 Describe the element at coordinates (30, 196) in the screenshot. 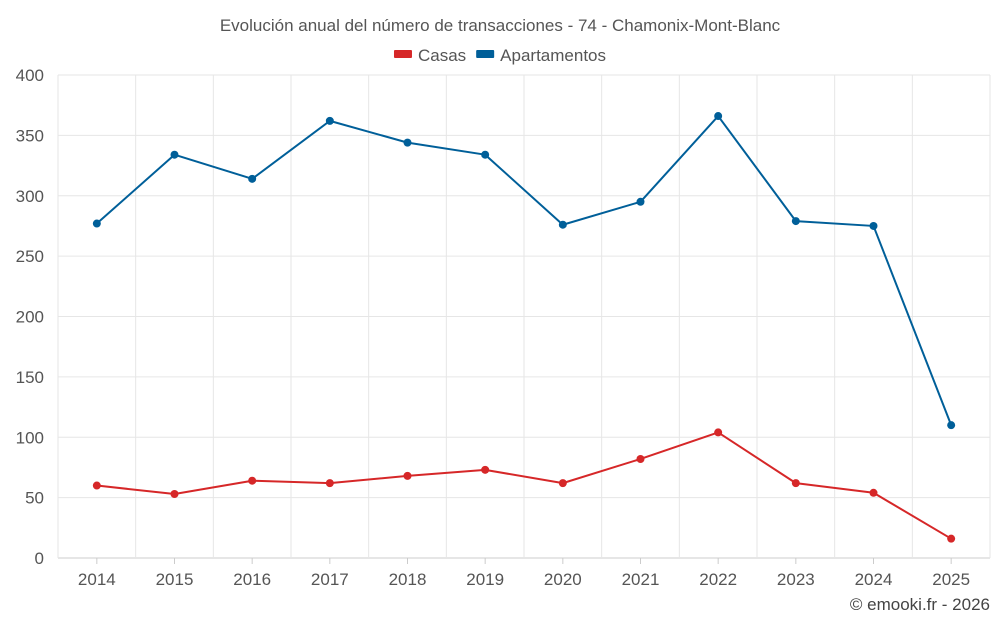

I see `y-tick-label: 300` at that location.